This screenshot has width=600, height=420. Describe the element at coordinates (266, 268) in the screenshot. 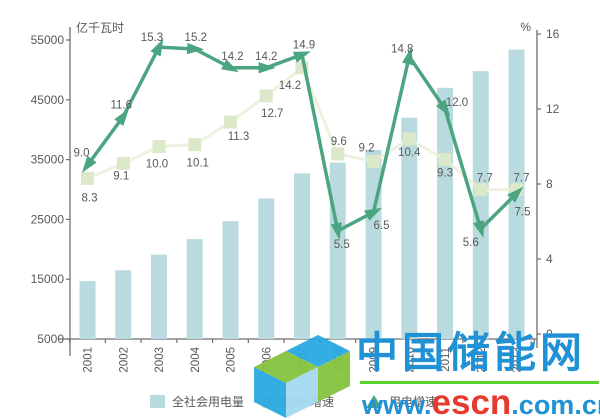

I see `bar-2006` at that location.